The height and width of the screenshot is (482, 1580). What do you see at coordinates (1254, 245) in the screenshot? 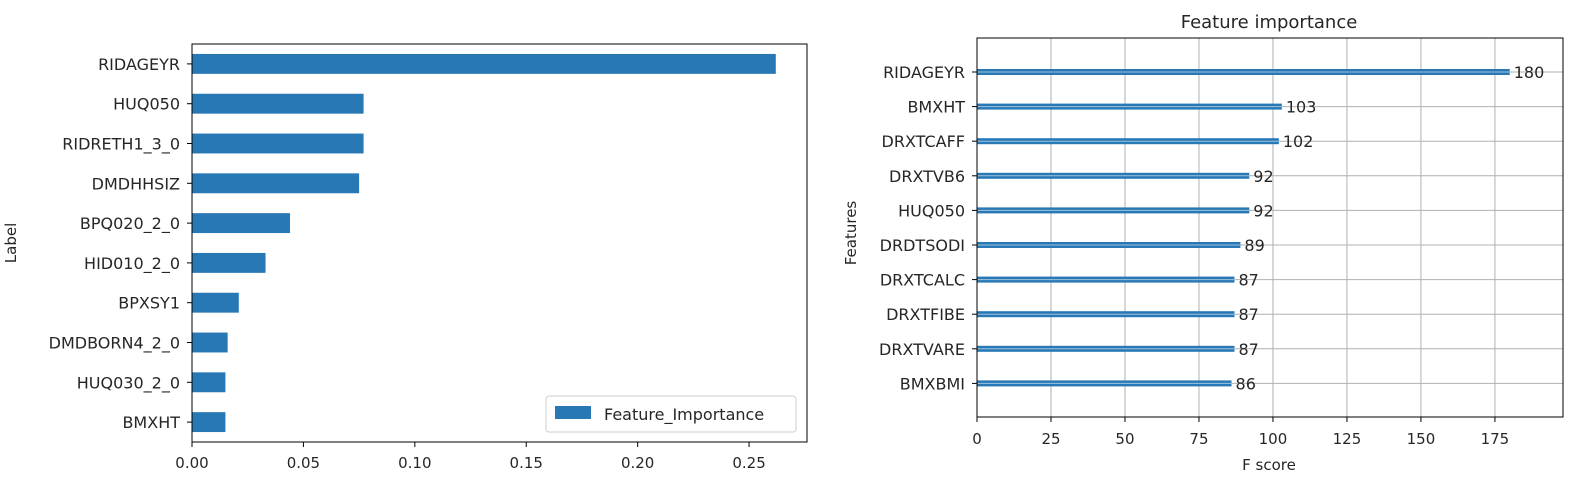
I see `right-value-label: 89` at bounding box center [1254, 245].